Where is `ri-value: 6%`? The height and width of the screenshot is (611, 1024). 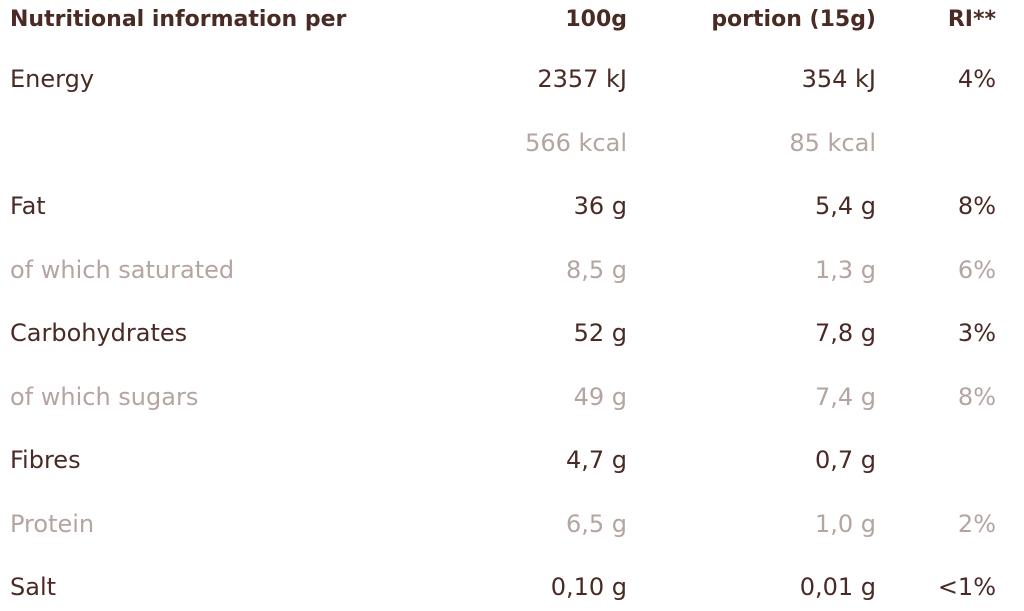
ri-value: 6% is located at coordinates (976, 269).